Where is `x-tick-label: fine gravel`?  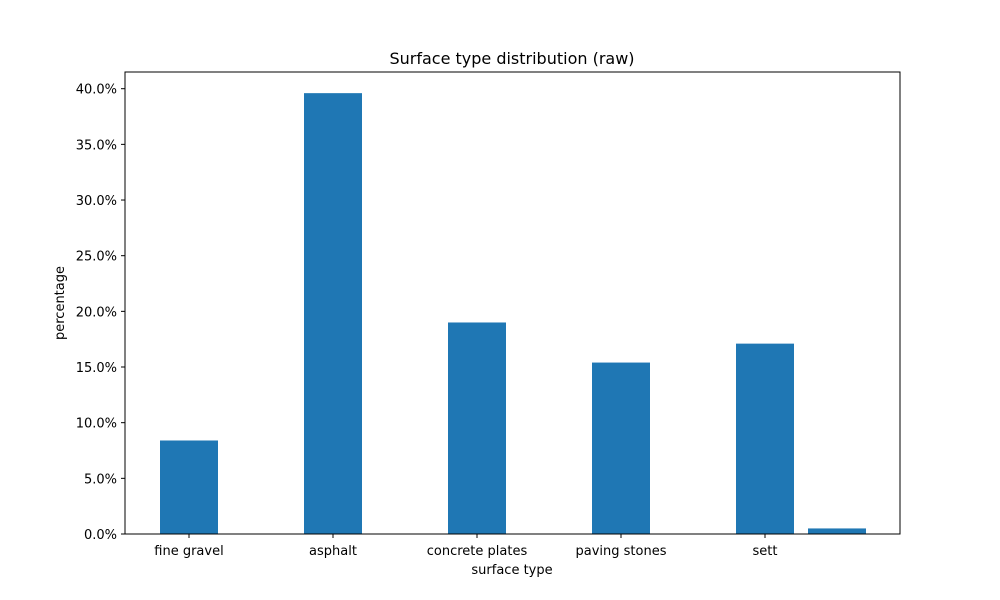 x-tick-label: fine gravel is located at coordinates (188, 551).